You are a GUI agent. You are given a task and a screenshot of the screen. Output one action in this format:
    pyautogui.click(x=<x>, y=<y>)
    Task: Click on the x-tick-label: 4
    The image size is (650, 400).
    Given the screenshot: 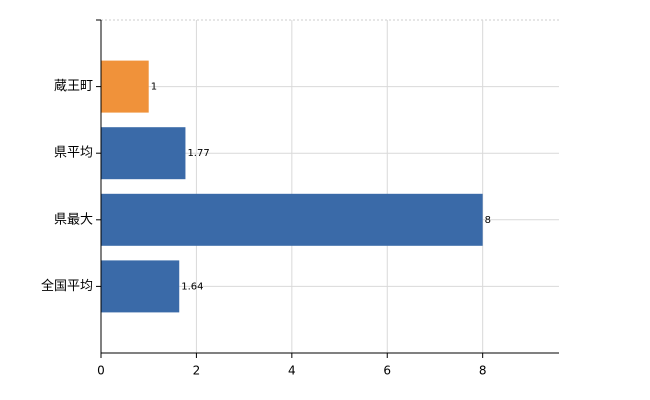 What is the action you would take?
    pyautogui.click(x=292, y=371)
    